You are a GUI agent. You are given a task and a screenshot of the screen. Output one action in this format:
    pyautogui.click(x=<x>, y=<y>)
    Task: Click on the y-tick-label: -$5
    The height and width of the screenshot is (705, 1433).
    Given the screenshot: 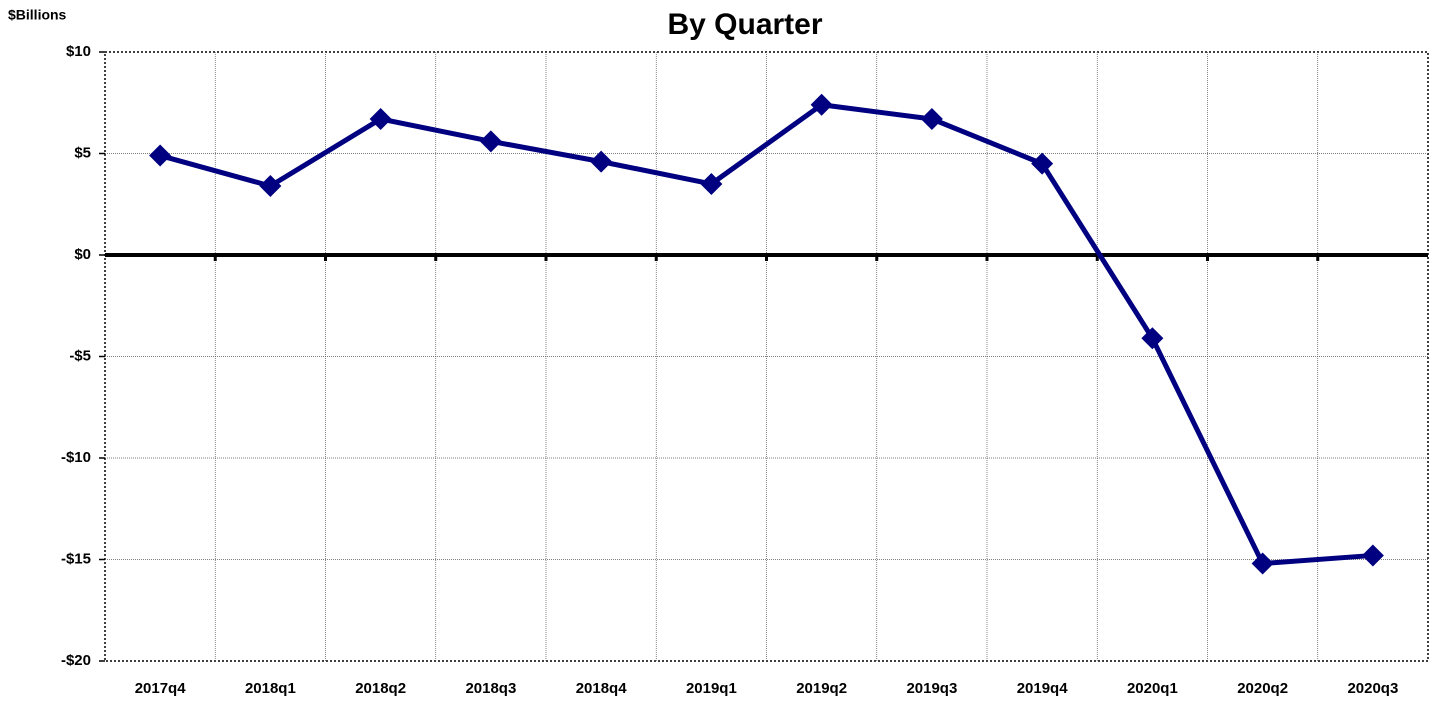 What is the action you would take?
    pyautogui.click(x=80, y=355)
    